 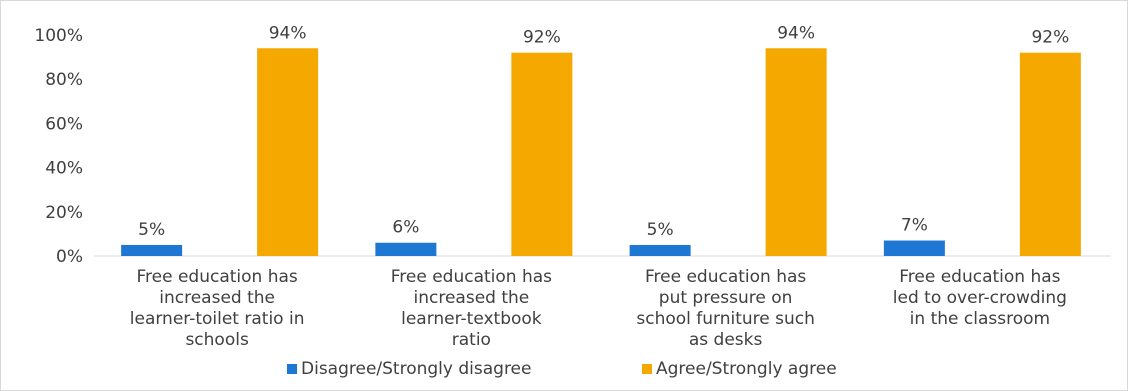 I want to click on legend-swatch-disagree, so click(x=292, y=369).